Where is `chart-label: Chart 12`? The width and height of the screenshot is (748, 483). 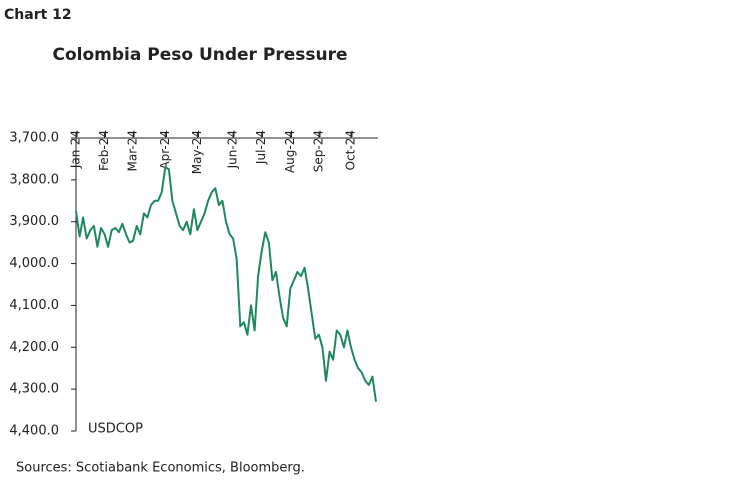
chart-label: Chart 12 is located at coordinates (38, 15).